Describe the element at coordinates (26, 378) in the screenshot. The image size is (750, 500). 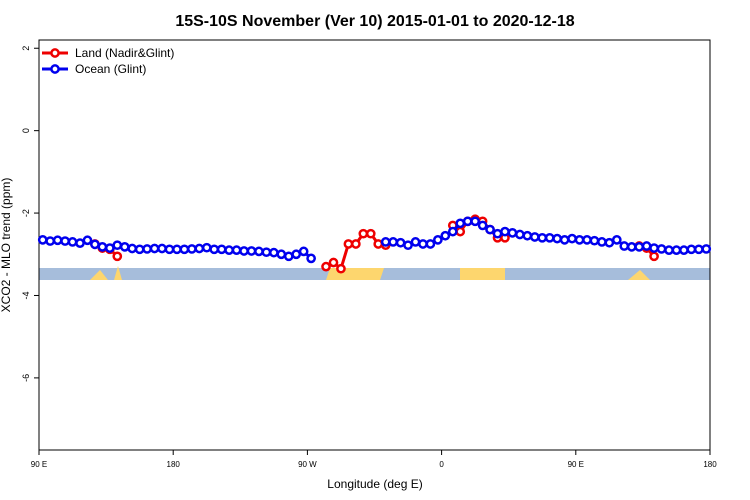
I see `y-tick-label: -6` at that location.